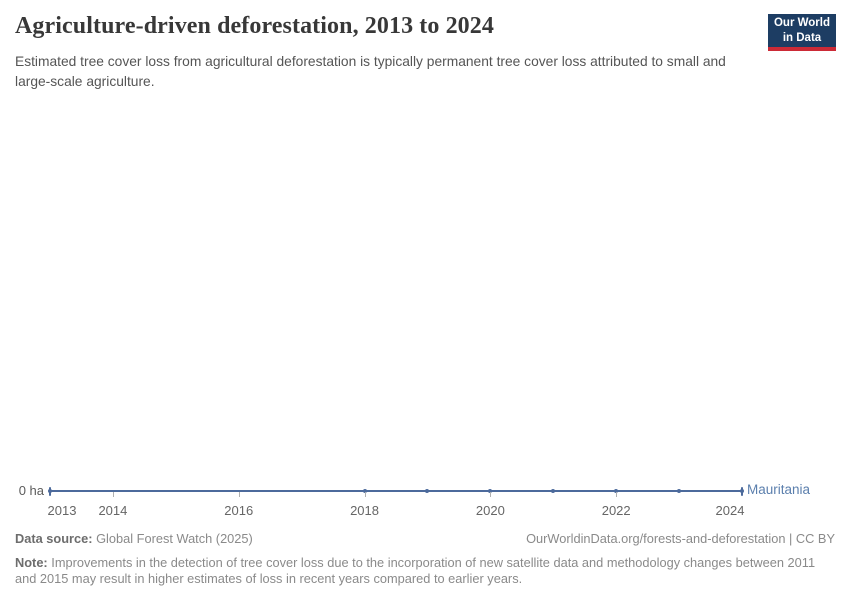 Image resolution: width=850 pixels, height=600 pixels. Describe the element at coordinates (134, 538) in the screenshot. I see `data-source-text: Data source: Global Forest Watch (2025)` at that location.